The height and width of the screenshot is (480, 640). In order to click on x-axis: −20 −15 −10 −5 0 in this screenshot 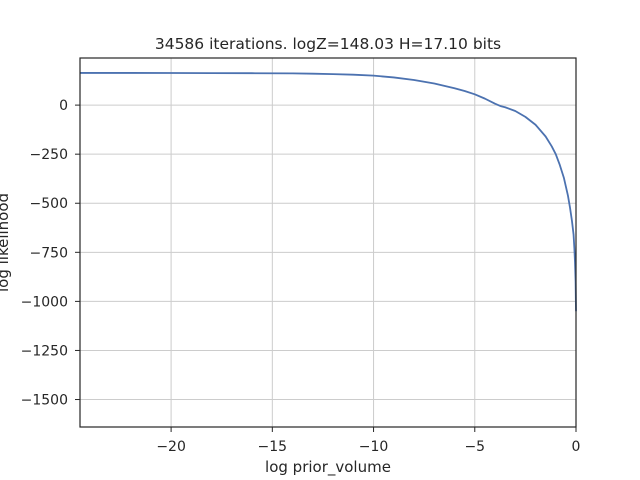, I will do `click(368, 441)`.